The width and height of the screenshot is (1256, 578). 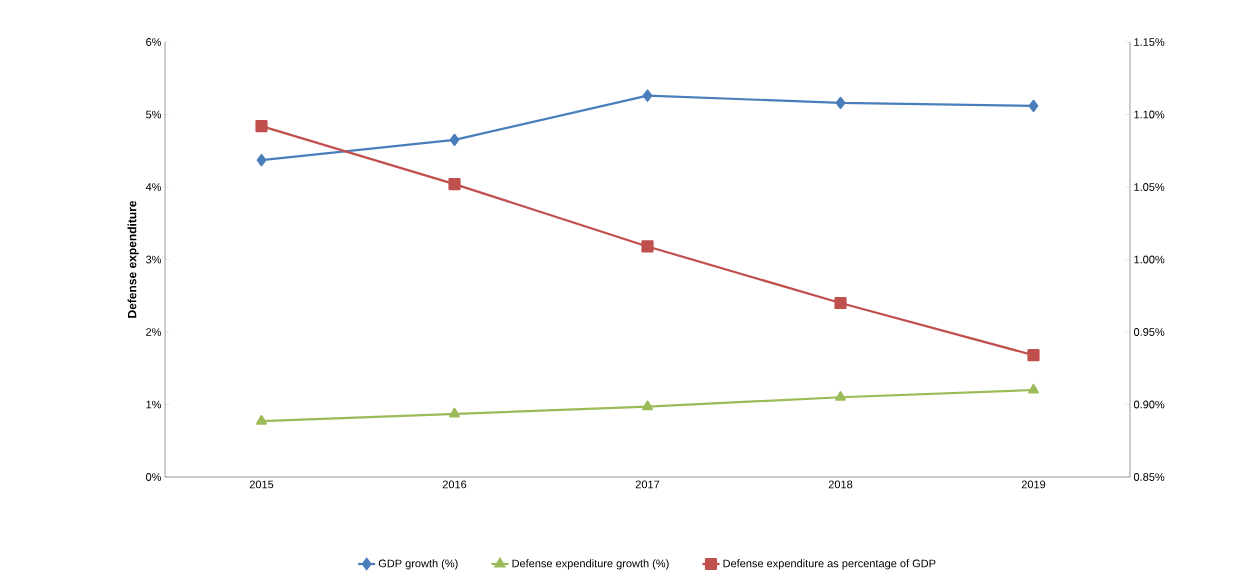 I want to click on y2-tick-label: 0.90%, so click(x=1149, y=404).